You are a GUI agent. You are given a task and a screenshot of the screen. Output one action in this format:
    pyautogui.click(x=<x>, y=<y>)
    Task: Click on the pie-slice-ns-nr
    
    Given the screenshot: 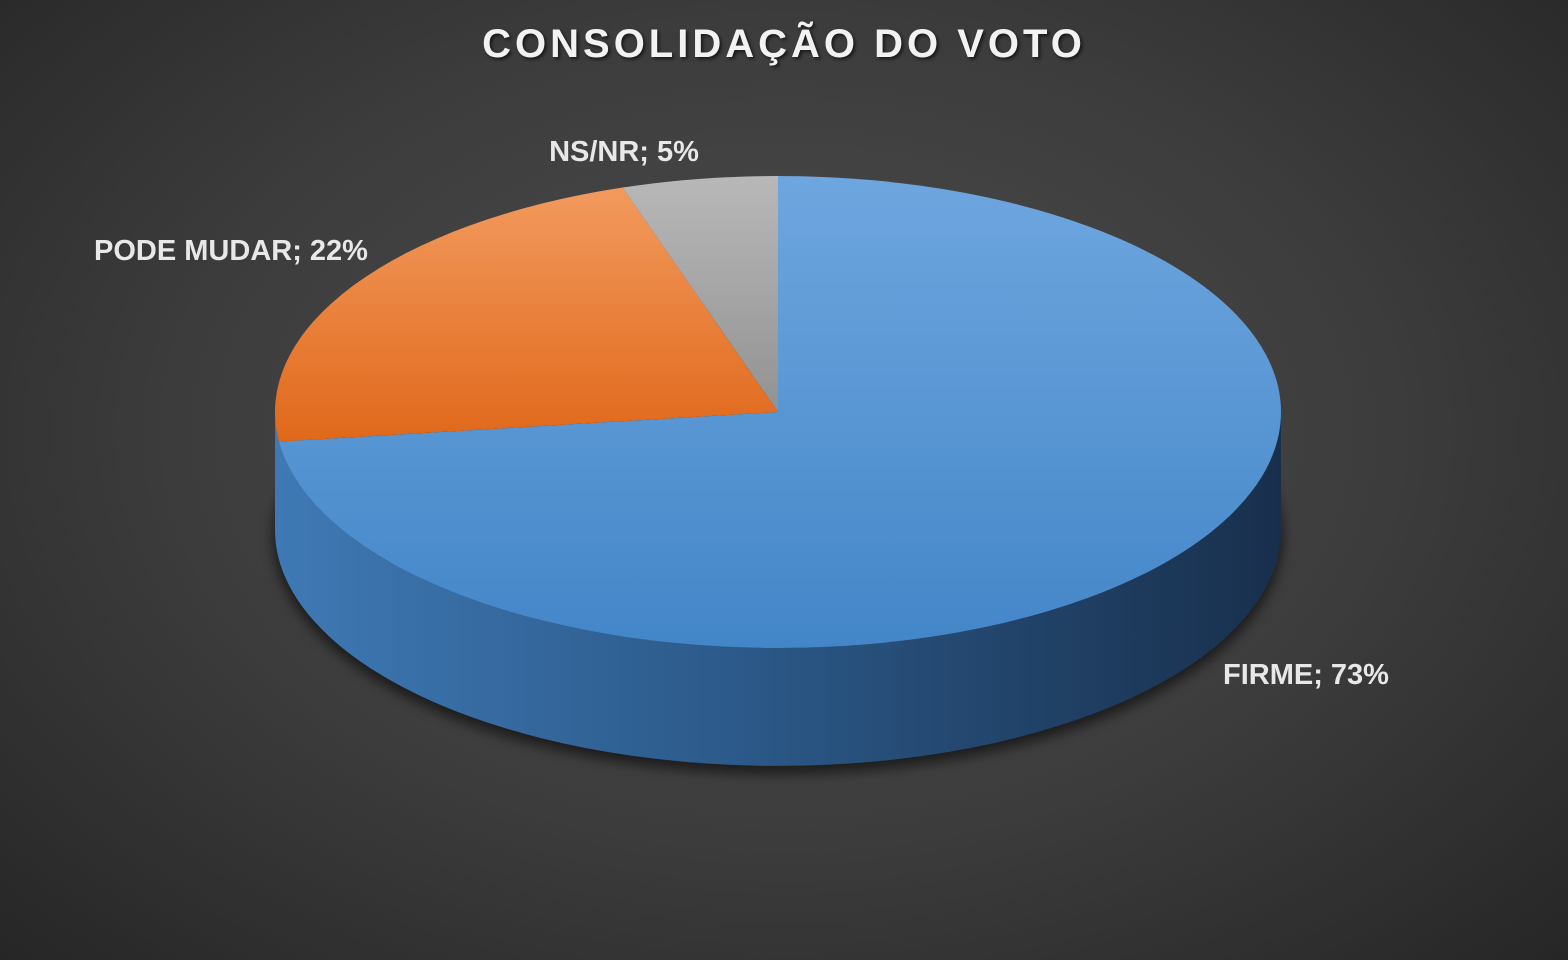 What is the action you would take?
    pyautogui.click(x=700, y=294)
    